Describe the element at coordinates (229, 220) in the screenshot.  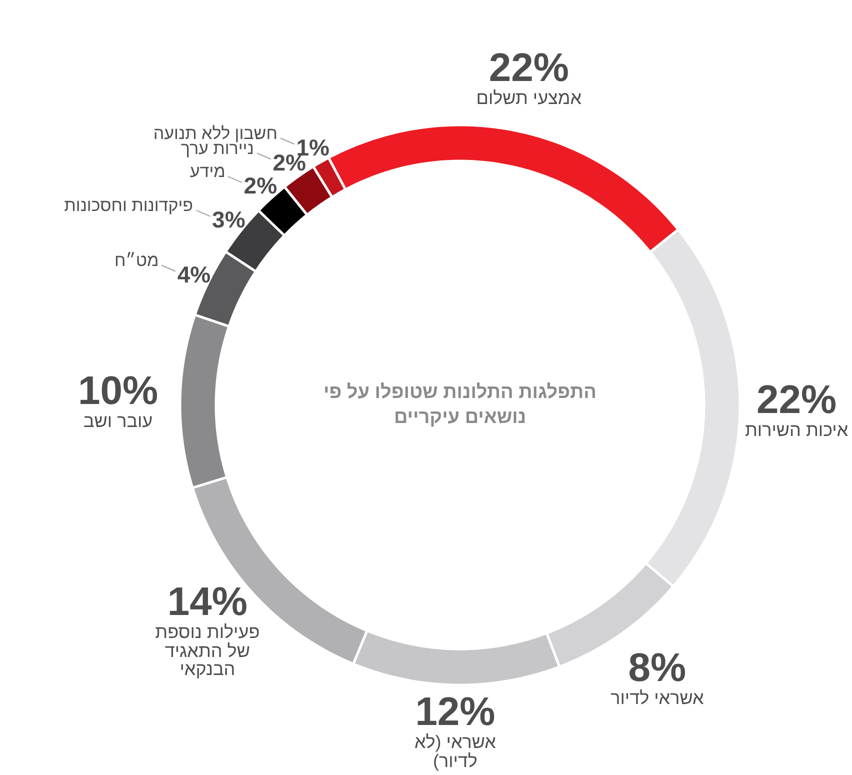
I see `data-label: 3%` at that location.